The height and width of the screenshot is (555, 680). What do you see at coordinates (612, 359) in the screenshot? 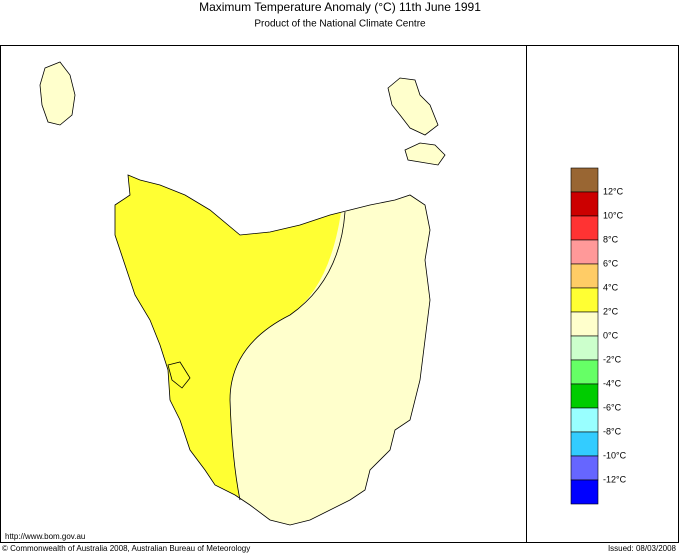
I see `legend-label: -2°C` at bounding box center [612, 359].